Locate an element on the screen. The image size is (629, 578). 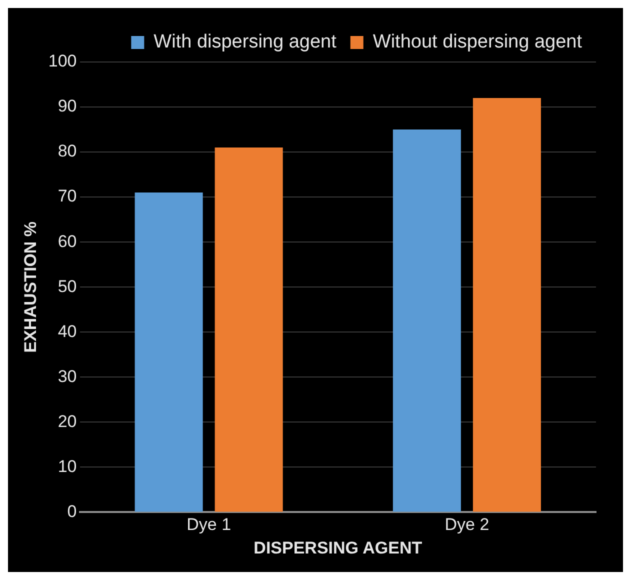
x-tick-label: Dye 2 is located at coordinates (467, 524).